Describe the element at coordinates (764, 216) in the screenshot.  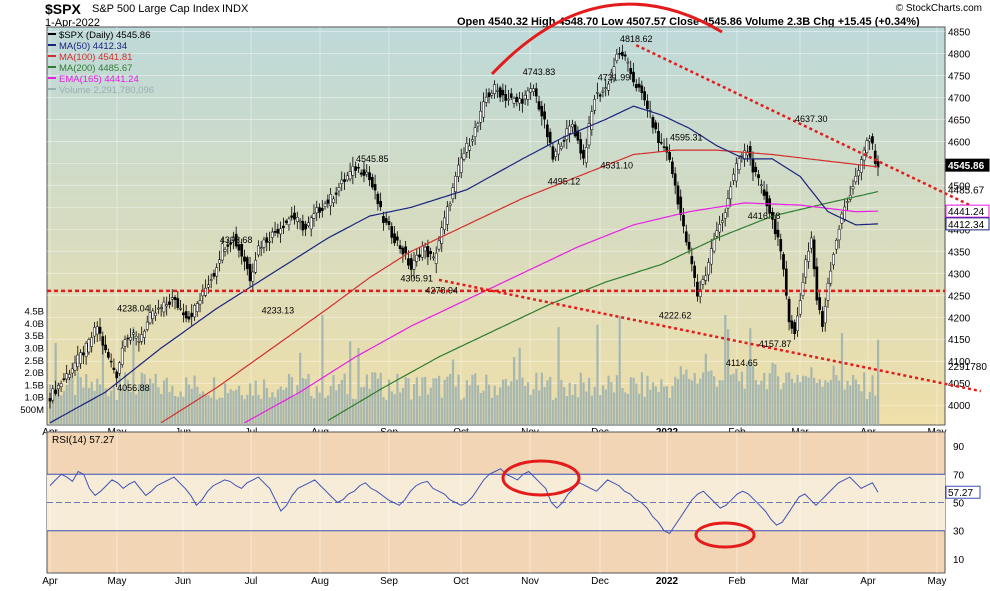
I see `price-point-label: 4416.78` at that location.